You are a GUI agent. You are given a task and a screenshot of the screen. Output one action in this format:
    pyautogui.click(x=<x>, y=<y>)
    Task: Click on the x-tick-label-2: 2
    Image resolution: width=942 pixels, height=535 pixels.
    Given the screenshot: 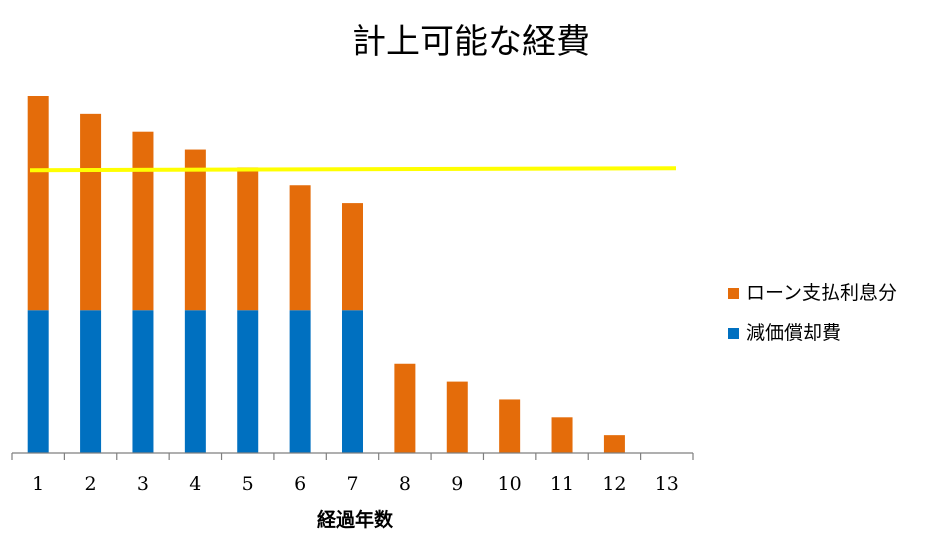 What is the action you would take?
    pyautogui.click(x=91, y=484)
    